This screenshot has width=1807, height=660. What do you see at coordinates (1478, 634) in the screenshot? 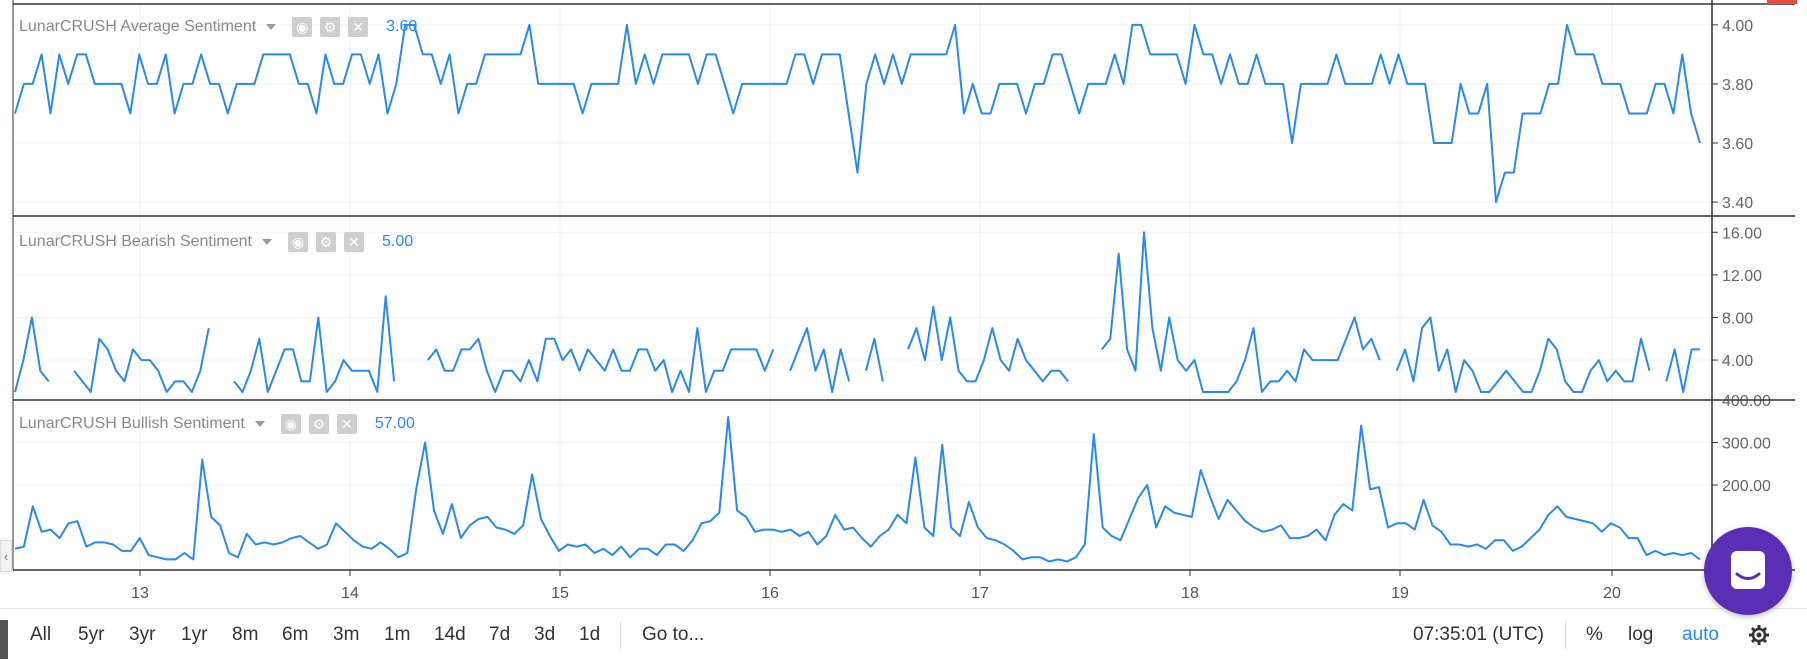
I see `clock-readout: 07:35:01 (UTC)` at bounding box center [1478, 634].